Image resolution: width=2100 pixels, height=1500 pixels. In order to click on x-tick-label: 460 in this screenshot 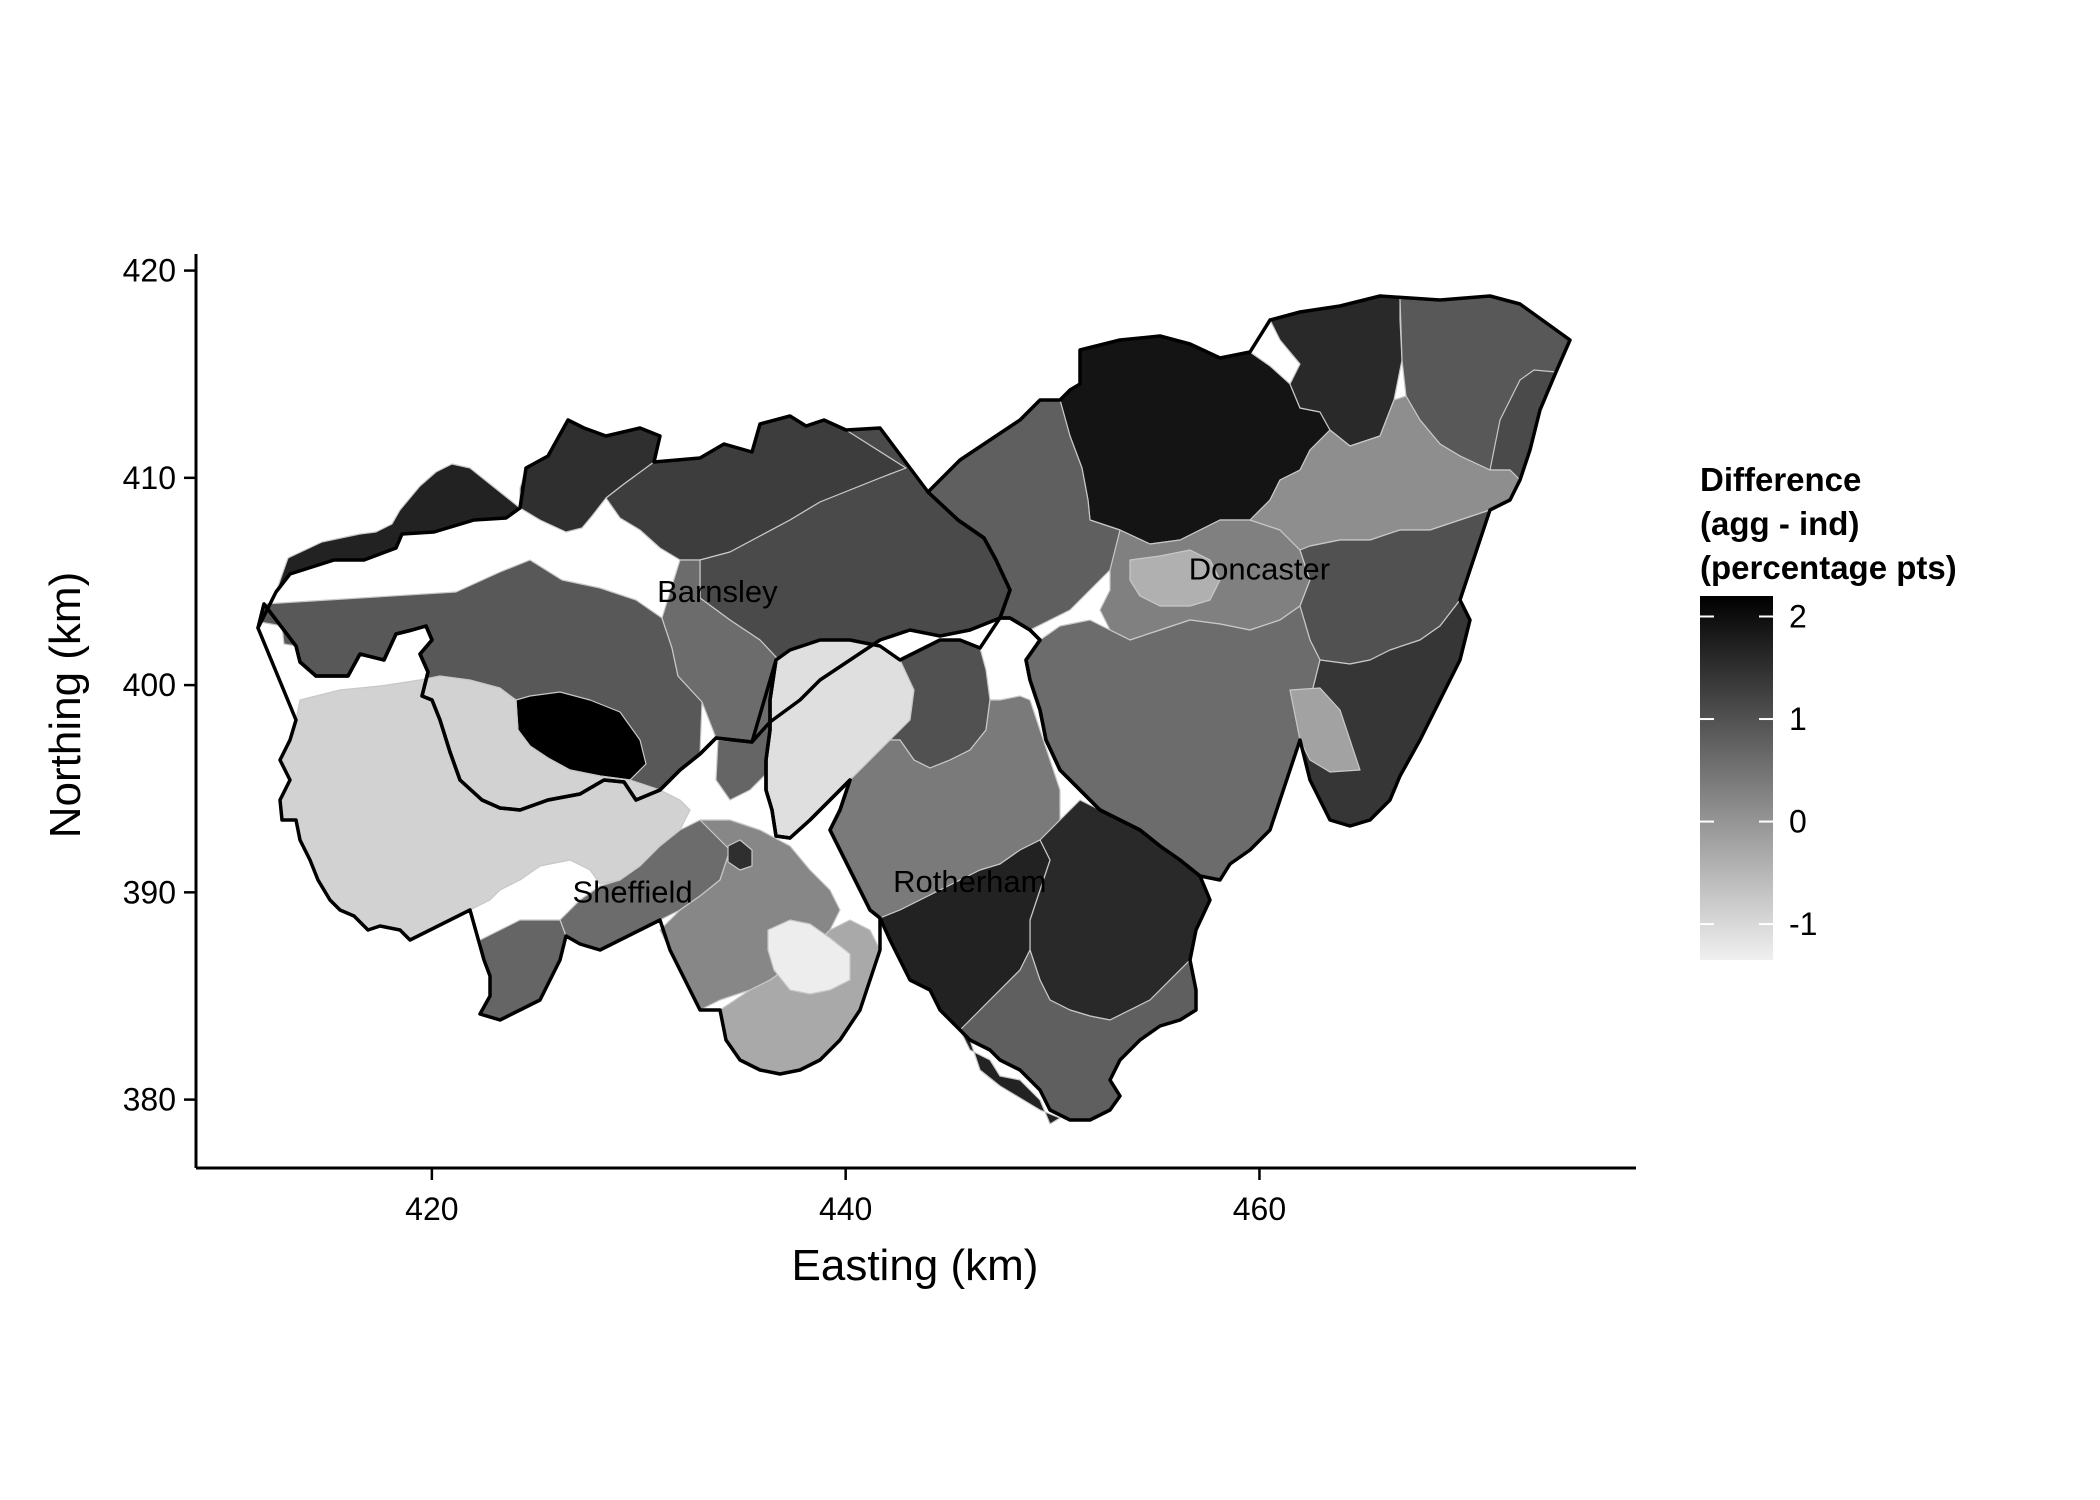, I will do `click(1259, 1209)`.